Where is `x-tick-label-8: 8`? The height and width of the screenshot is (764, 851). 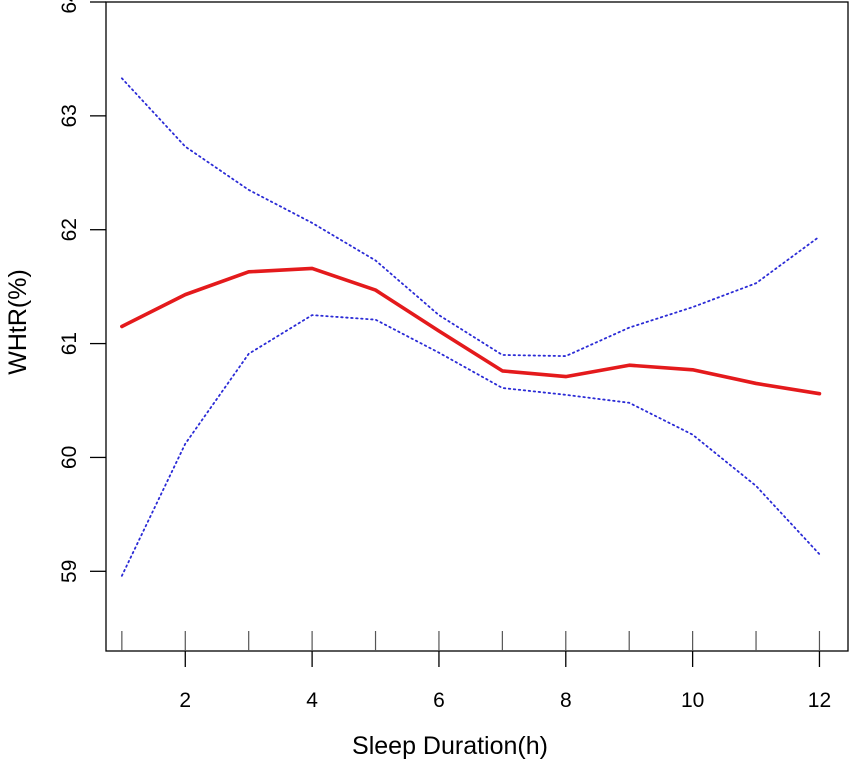 x-tick-label-8: 8 is located at coordinates (566, 700).